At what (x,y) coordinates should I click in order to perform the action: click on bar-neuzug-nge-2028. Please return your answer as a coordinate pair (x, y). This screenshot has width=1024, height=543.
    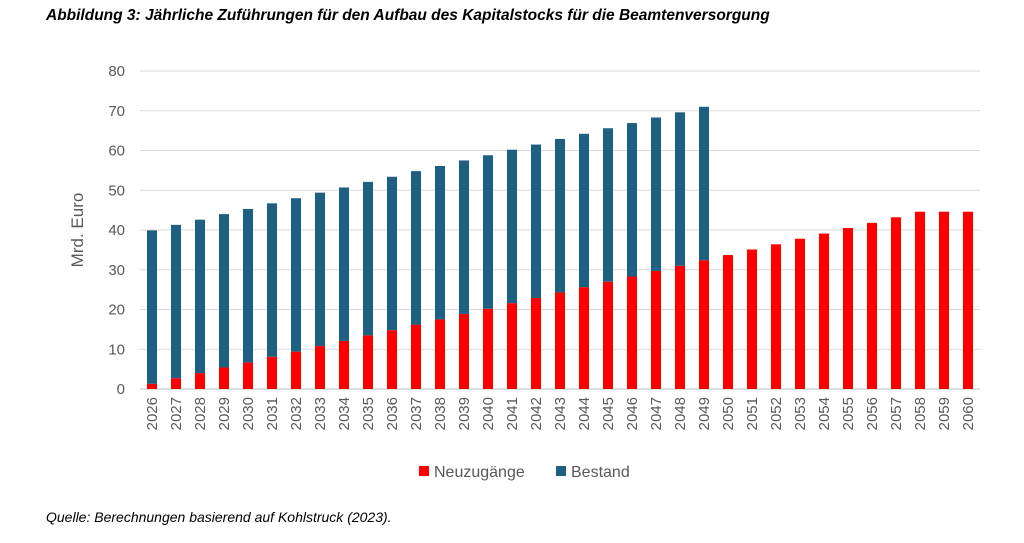
    Looking at the image, I should click on (200, 381).